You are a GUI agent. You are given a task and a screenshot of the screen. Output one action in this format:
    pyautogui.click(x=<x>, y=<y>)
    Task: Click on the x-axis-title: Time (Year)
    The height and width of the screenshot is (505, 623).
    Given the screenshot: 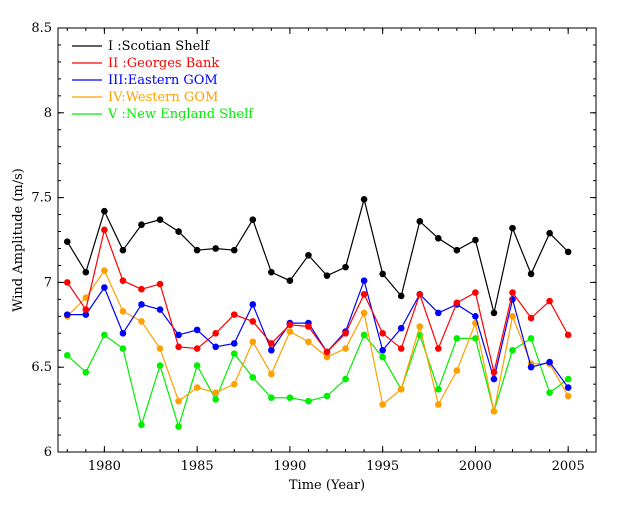 What is the action you would take?
    pyautogui.click(x=327, y=485)
    